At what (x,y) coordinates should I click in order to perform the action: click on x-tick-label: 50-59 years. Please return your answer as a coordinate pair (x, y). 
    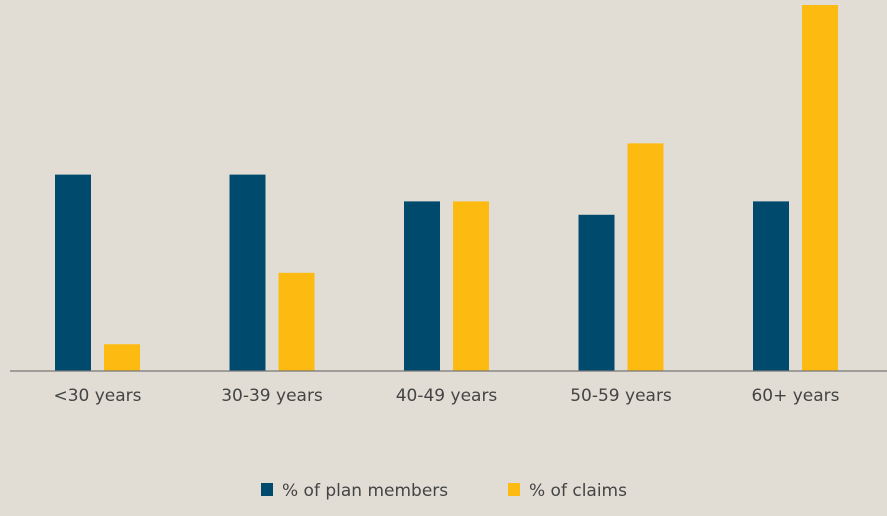
    Looking at the image, I should click on (621, 396).